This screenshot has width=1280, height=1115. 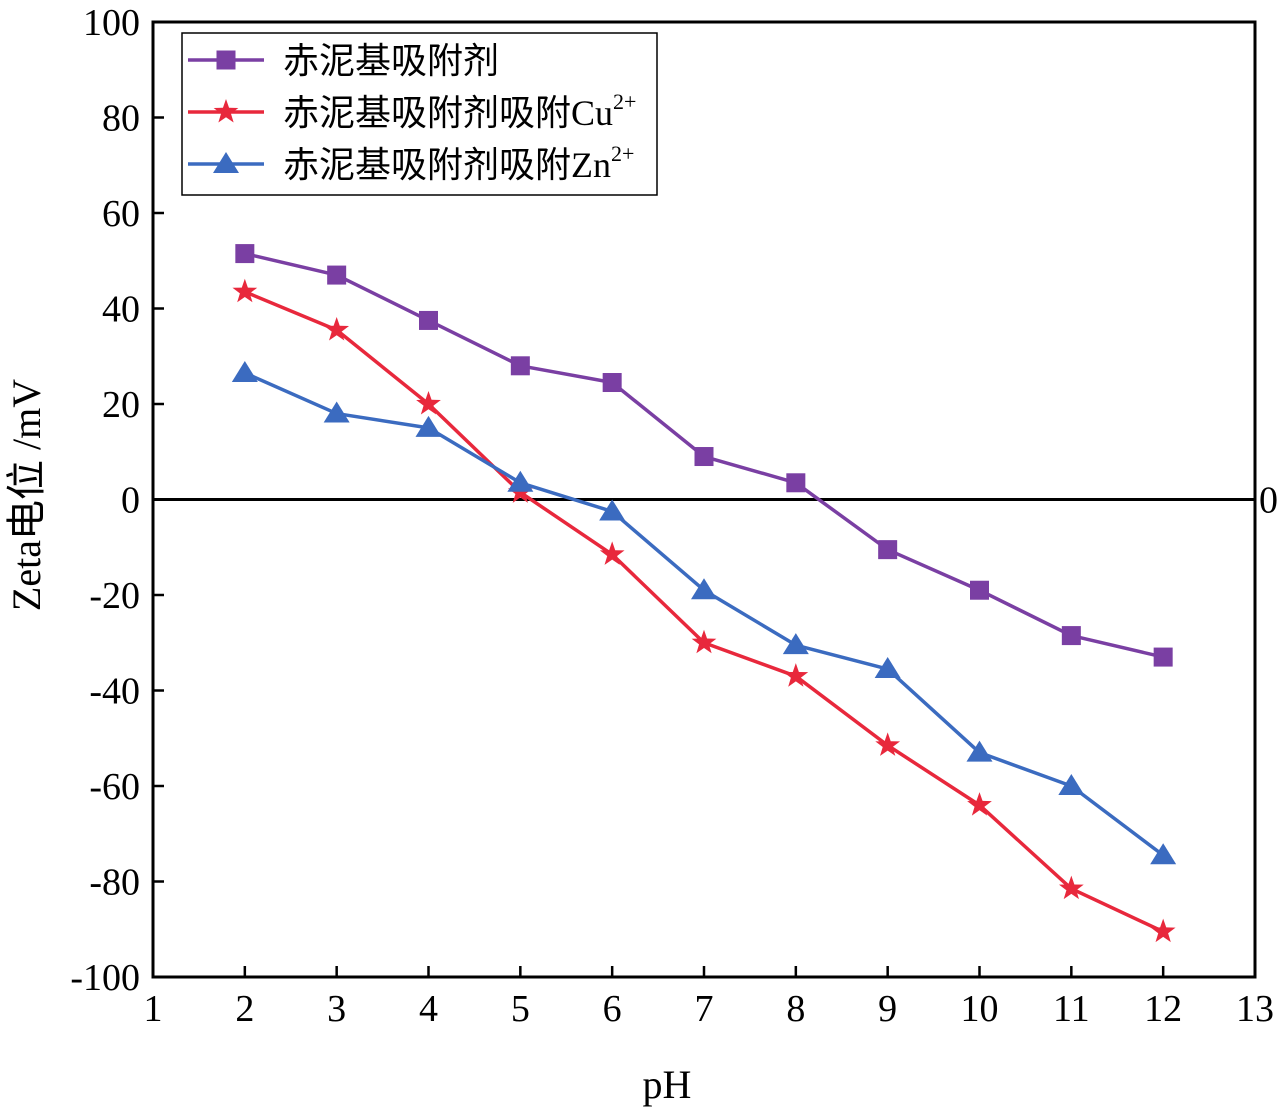 I want to click on y-tick-label: -80, so click(x=114, y=883).